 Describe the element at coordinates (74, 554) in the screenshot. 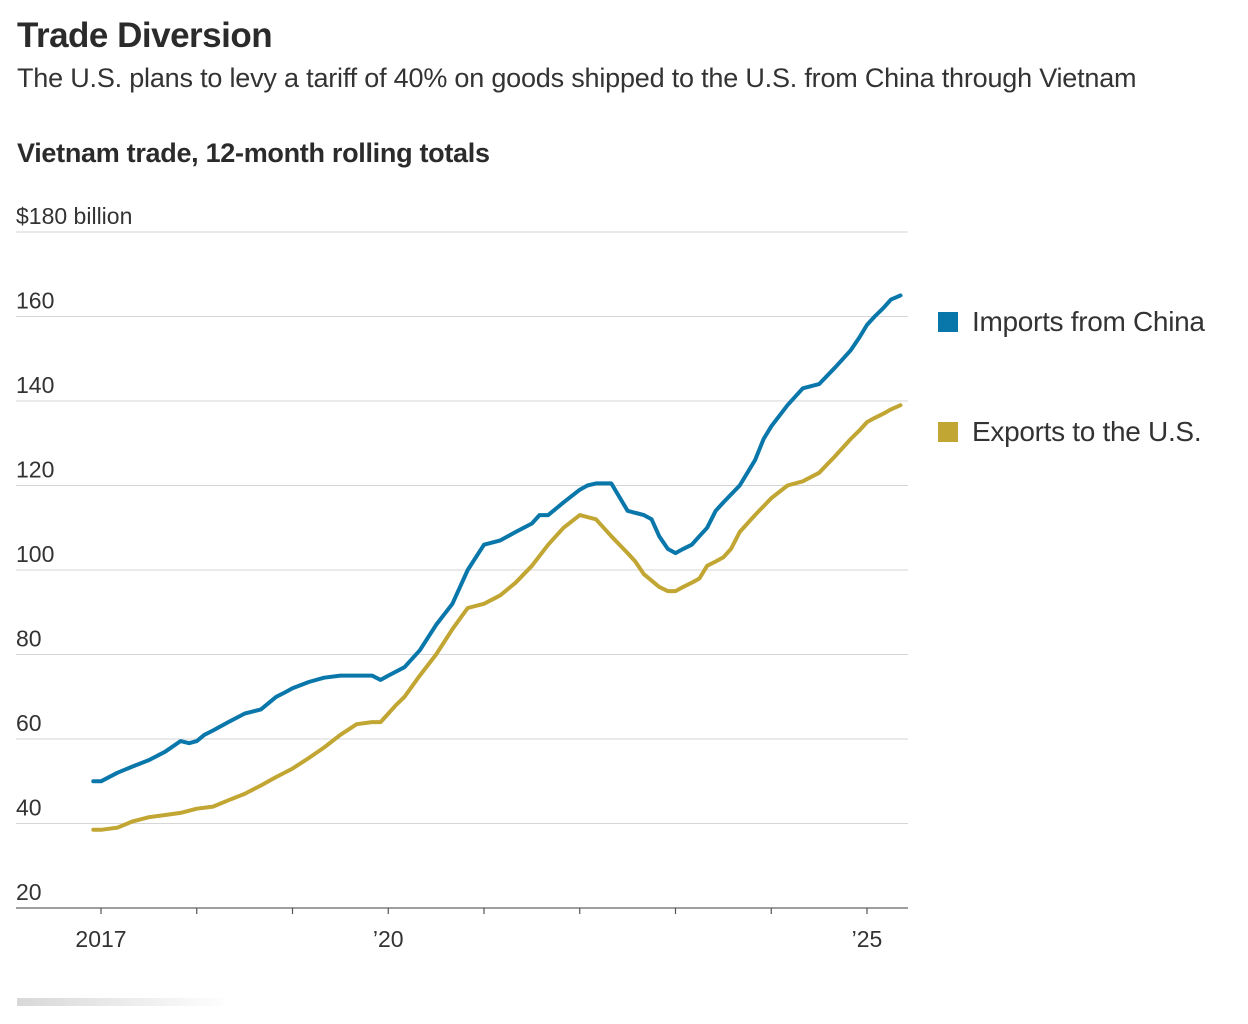

I see `y-axis-labels: 20 40 60 80 100 120 140 160 $180 billion` at that location.